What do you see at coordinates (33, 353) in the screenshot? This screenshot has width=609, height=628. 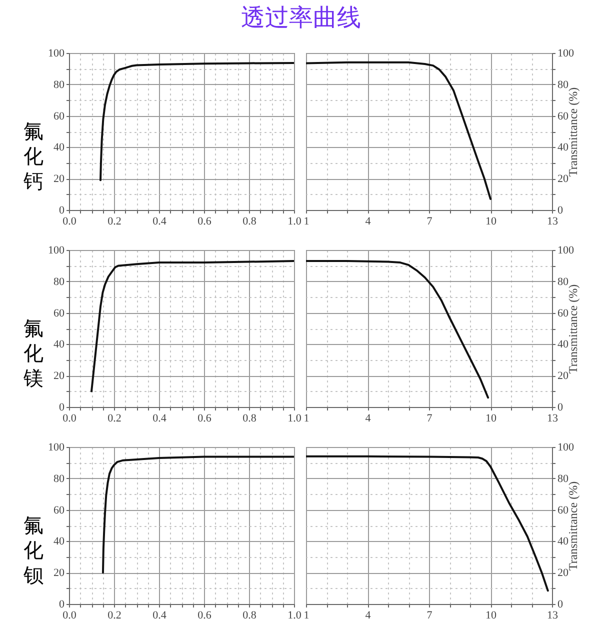 I see `y-axis-title: 氟化镁` at bounding box center [33, 353].